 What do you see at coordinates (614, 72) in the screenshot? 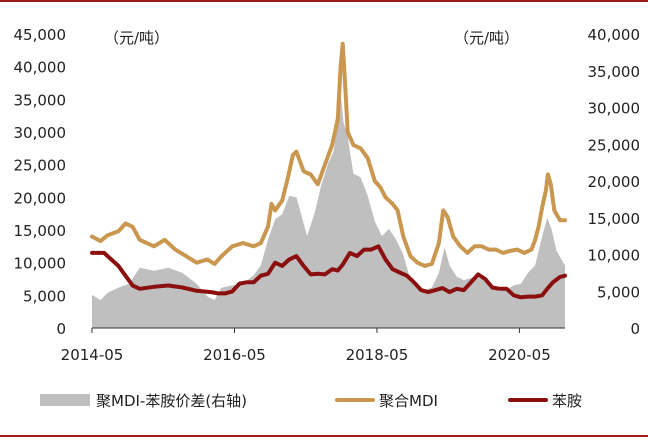
I see `right-tick-label: 35,000` at bounding box center [614, 72].